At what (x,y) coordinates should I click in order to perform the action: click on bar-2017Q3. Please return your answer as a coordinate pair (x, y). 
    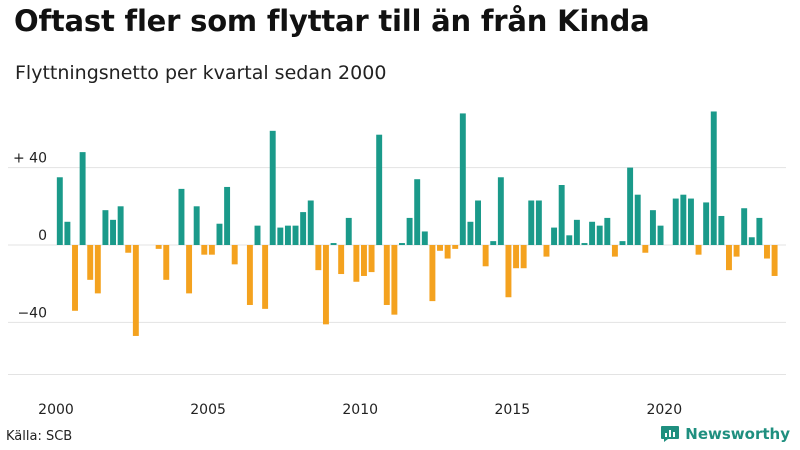
    Looking at the image, I should click on (592, 233).